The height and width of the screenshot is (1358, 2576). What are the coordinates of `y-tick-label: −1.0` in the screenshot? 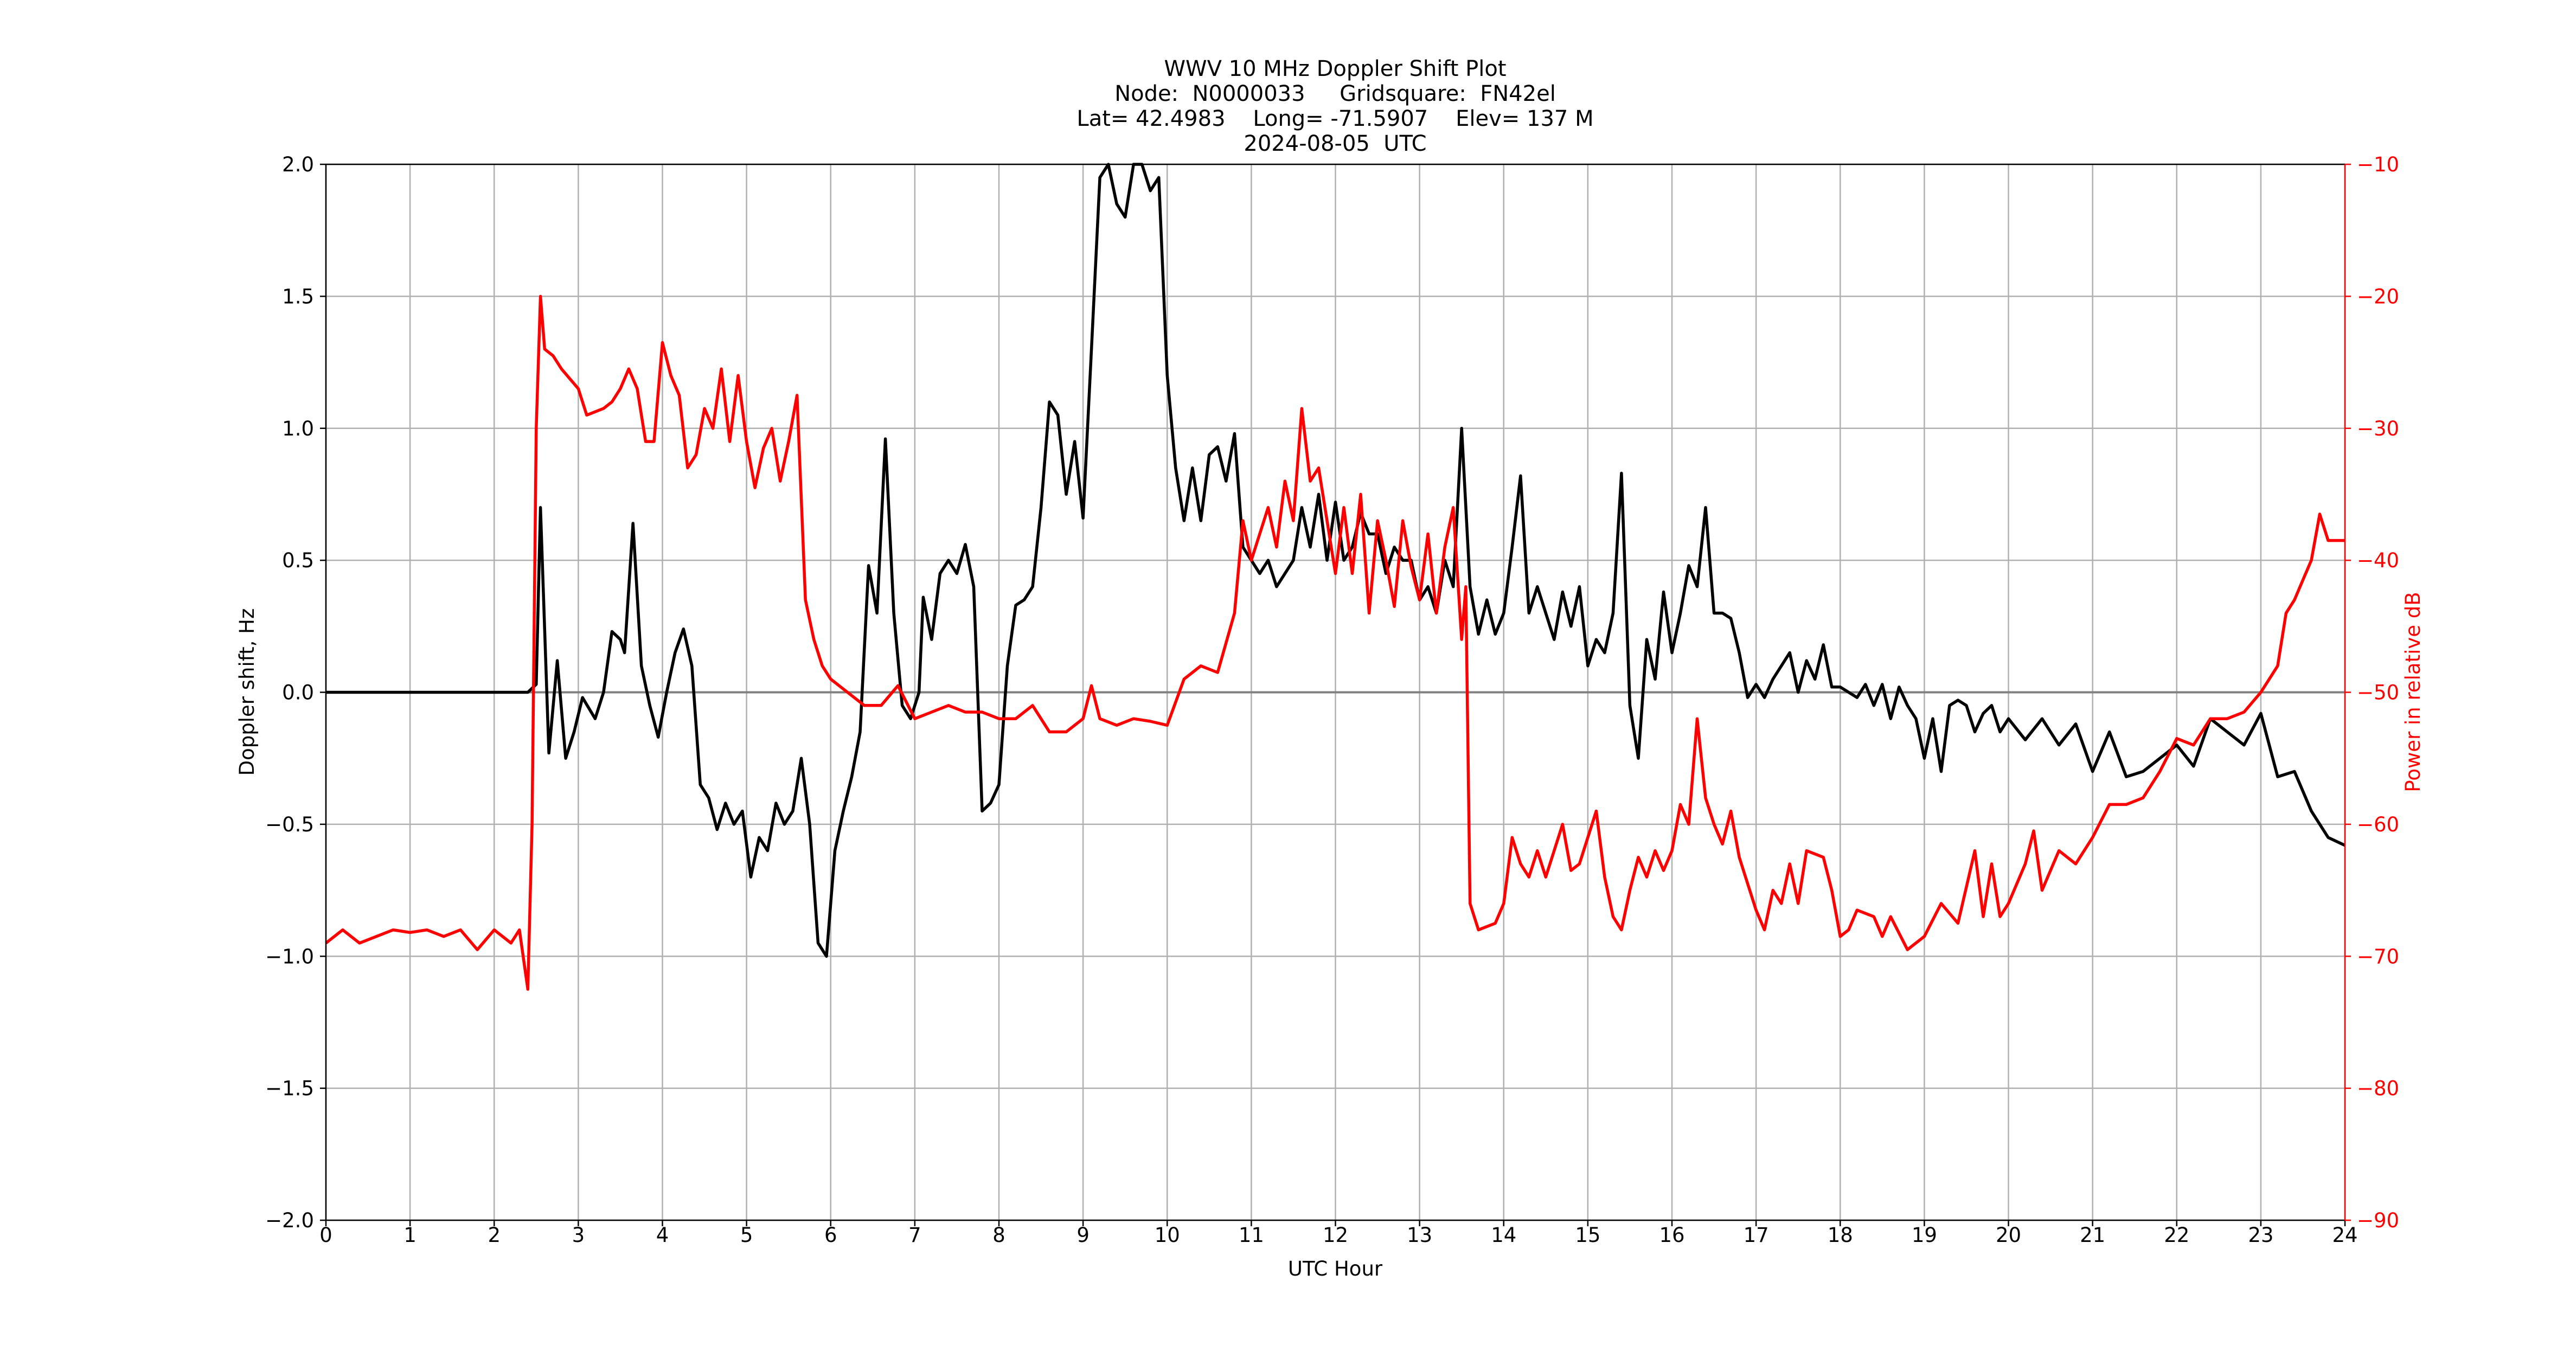 It's located at (289, 956).